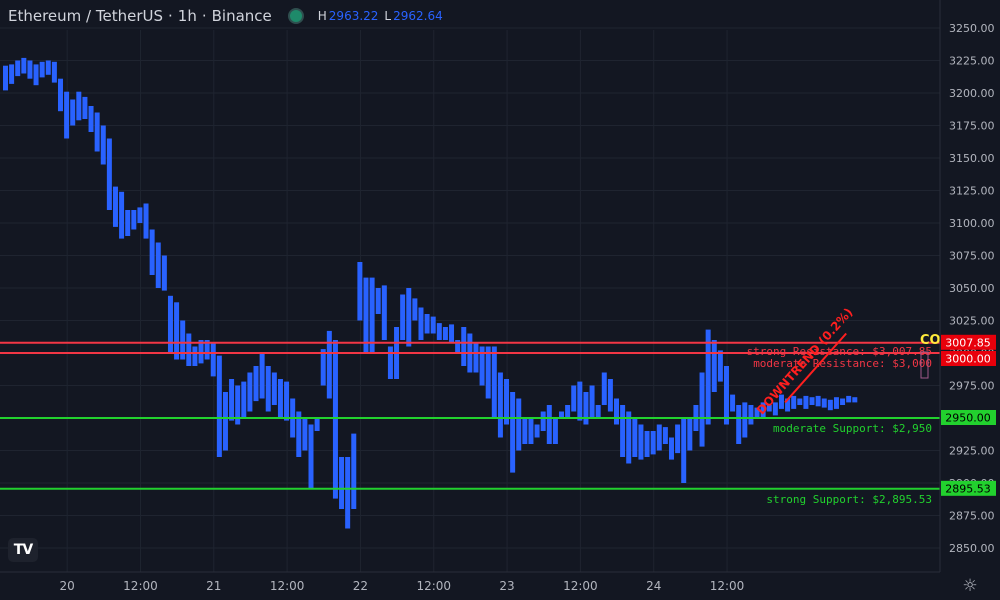  Describe the element at coordinates (972, 61) in the screenshot. I see `y-tick-label: 3225.00` at that location.